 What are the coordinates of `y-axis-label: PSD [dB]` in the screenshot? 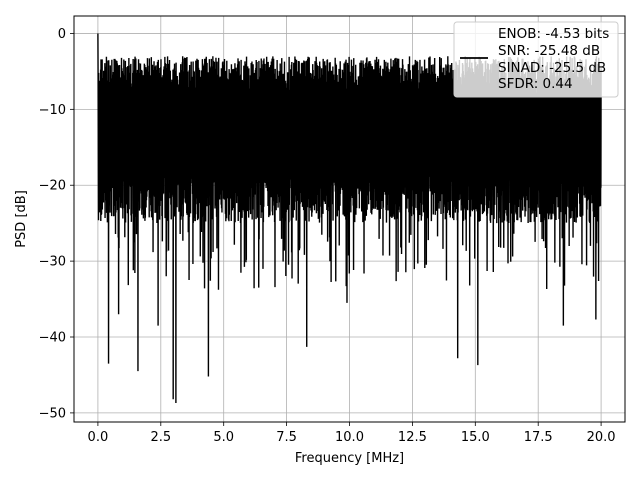 It's located at (21, 219).